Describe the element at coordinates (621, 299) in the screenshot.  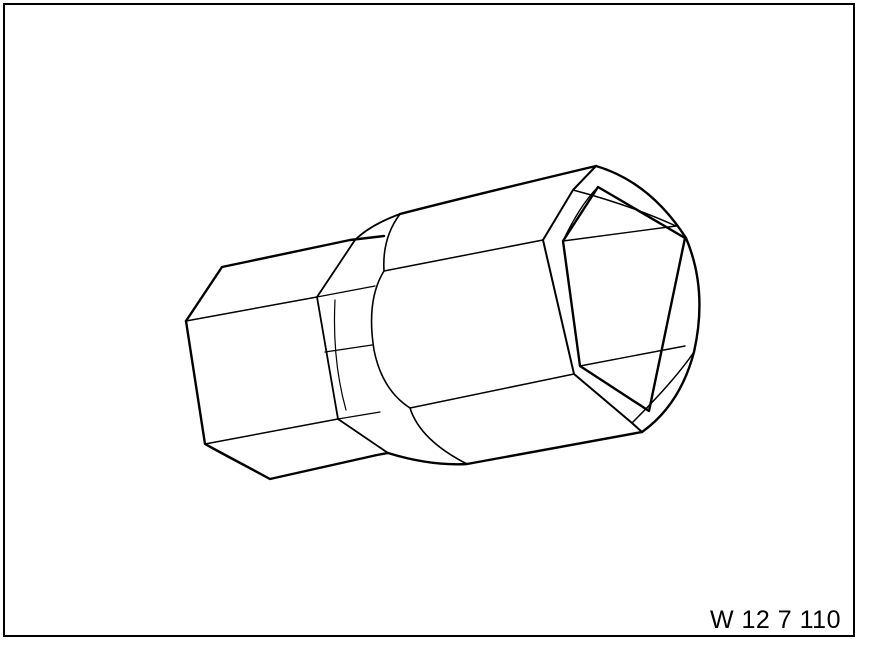
I see `socket-end-face` at that location.